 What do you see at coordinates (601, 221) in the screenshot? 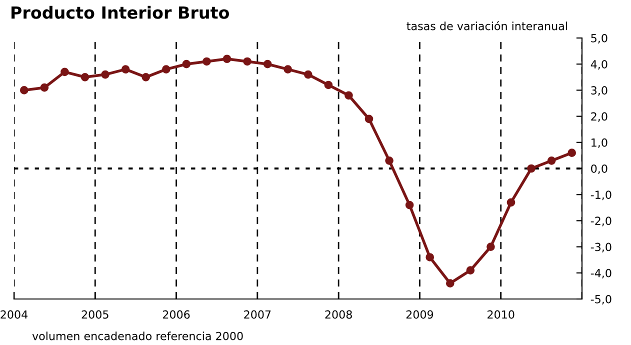
I see `y-tick-label: -2,0` at bounding box center [601, 221].